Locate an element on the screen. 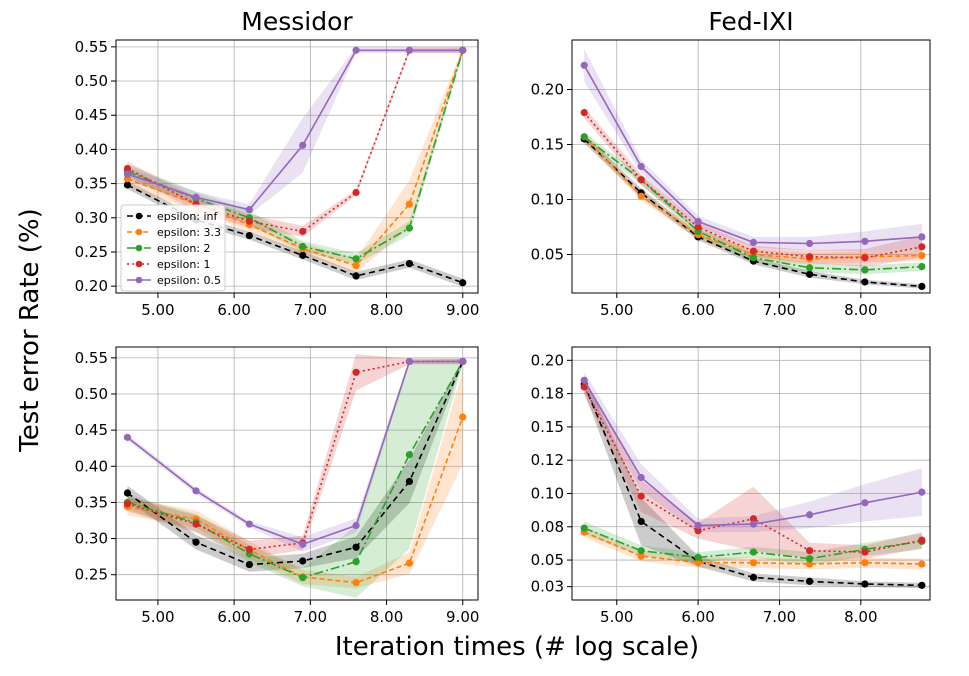  x-tick-label: 5.00 is located at coordinates (616, 617).